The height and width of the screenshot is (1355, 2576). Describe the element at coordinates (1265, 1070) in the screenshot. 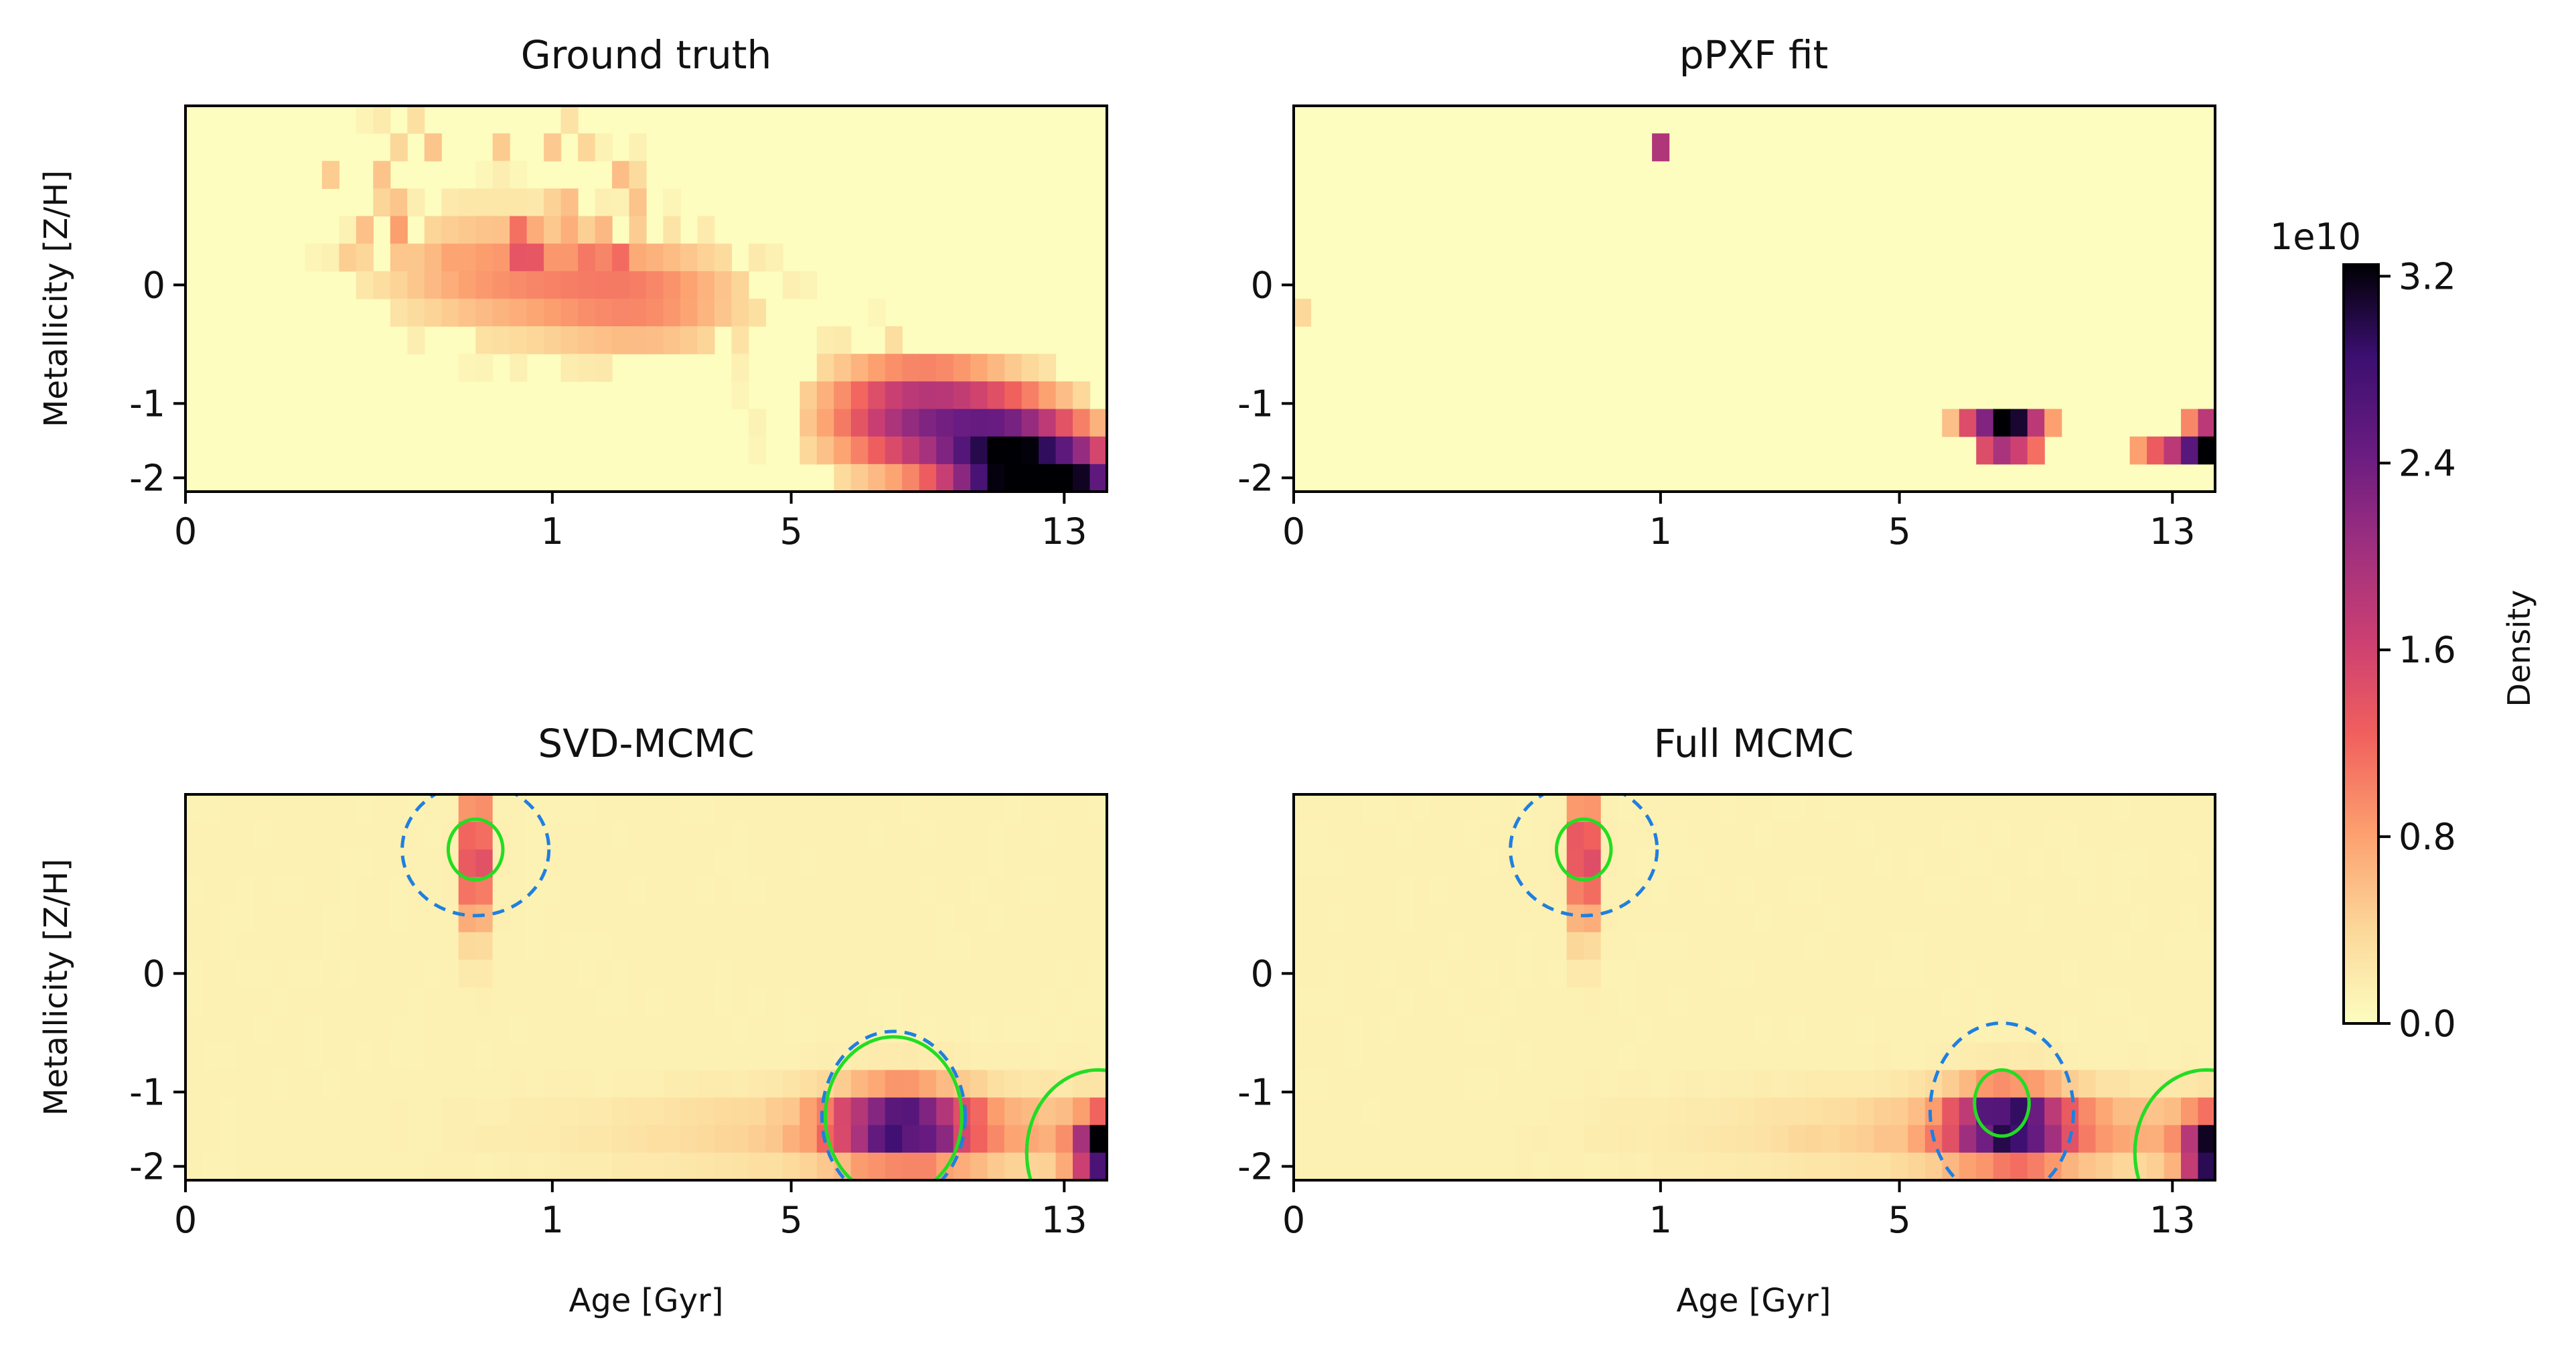

I see `y-ticks: 0-1-2` at that location.